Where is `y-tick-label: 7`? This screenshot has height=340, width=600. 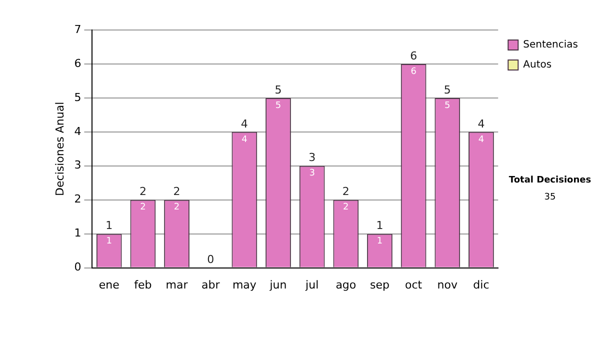
y-tick-label: 7 is located at coordinates (78, 29).